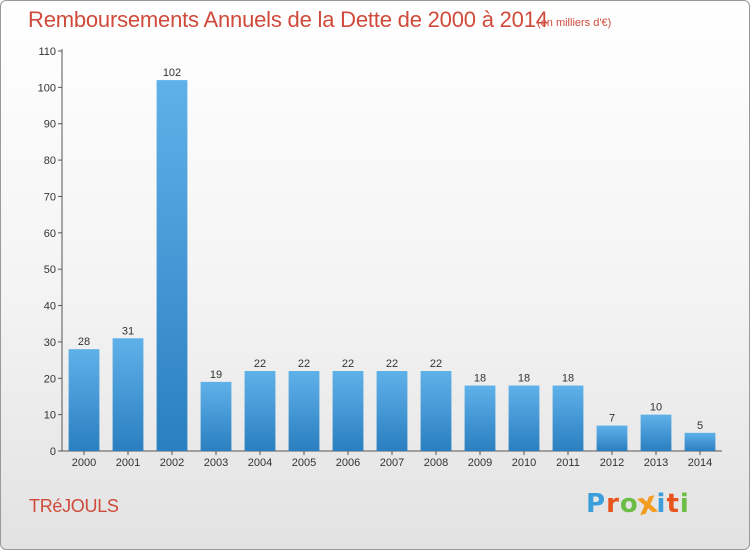 The width and height of the screenshot is (750, 550). I want to click on y-tick-label: 30, so click(50, 343).